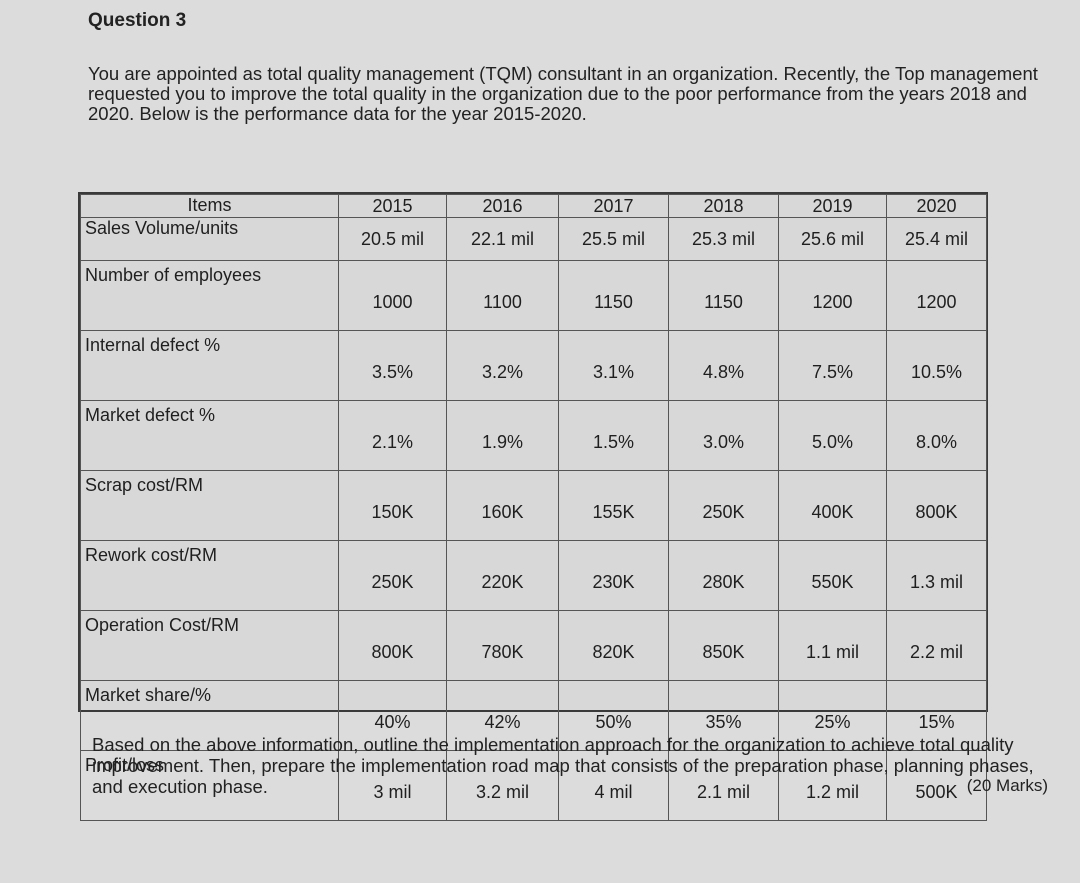 Image resolution: width=1080 pixels, height=883 pixels. What do you see at coordinates (502, 505) in the screenshot?
I see `cell-value: 160K` at bounding box center [502, 505].